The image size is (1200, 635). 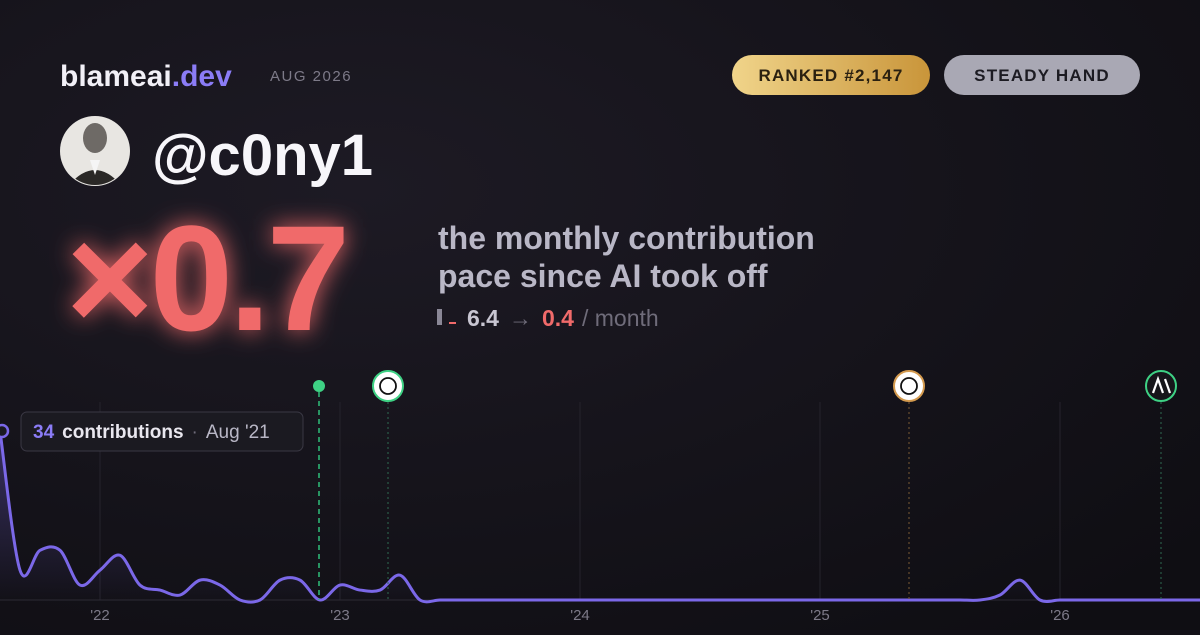 I want to click on x-tick-label: '25, so click(x=820, y=615).